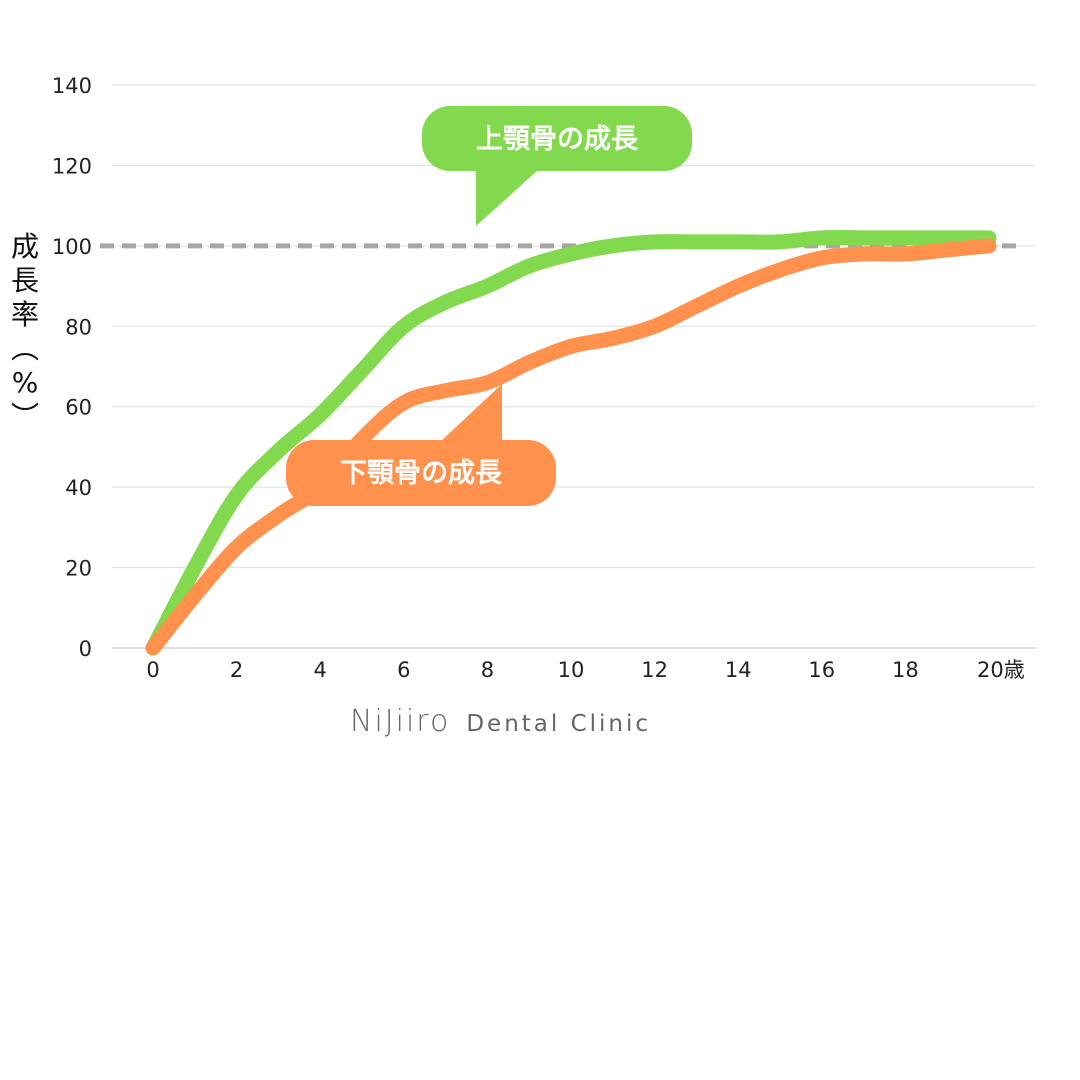 This screenshot has width=1080, height=1080. Describe the element at coordinates (72, 367) in the screenshot. I see `y-tick-labels: 0 20 40 60 80 100 120 140` at that location.